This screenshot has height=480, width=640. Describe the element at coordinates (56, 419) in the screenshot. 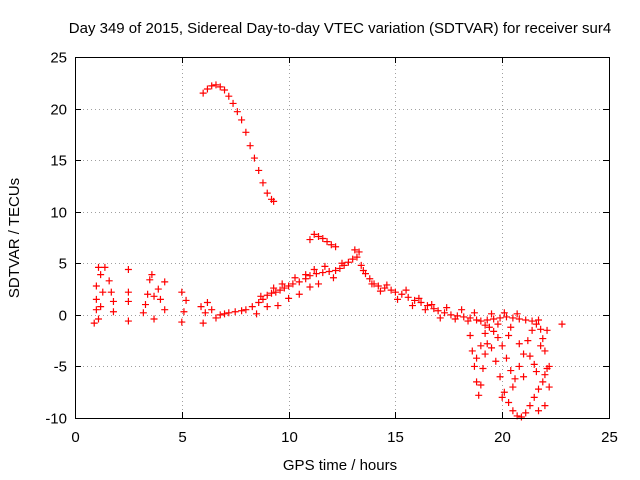

I see `y-tick-label: -10` at that location.